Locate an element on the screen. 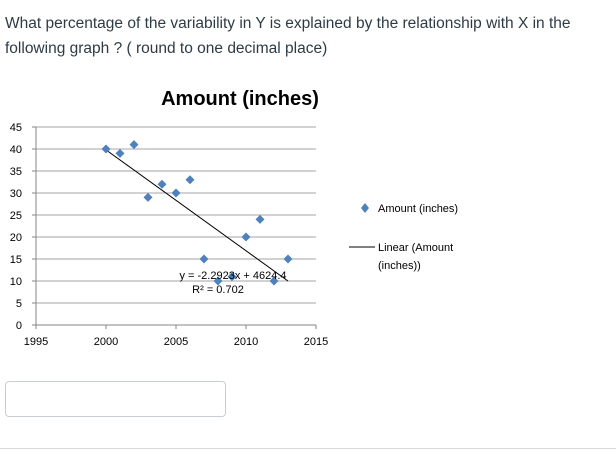 This screenshot has height=452, width=616. y-tick-label: 30 is located at coordinates (16, 194).